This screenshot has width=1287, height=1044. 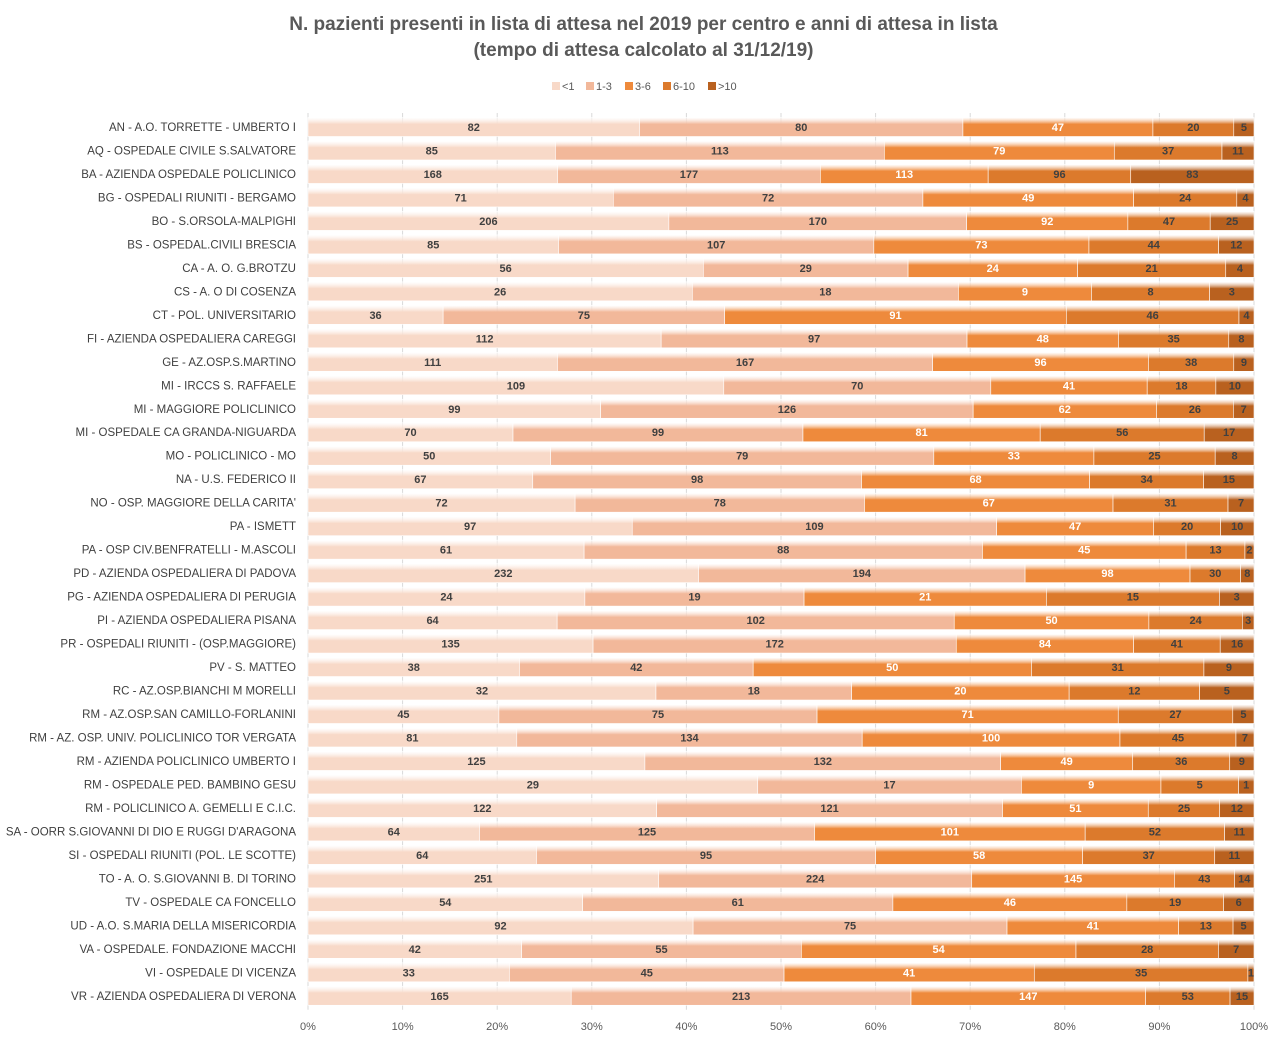 I want to click on x-tick-label: 0%, so click(x=308, y=1027).